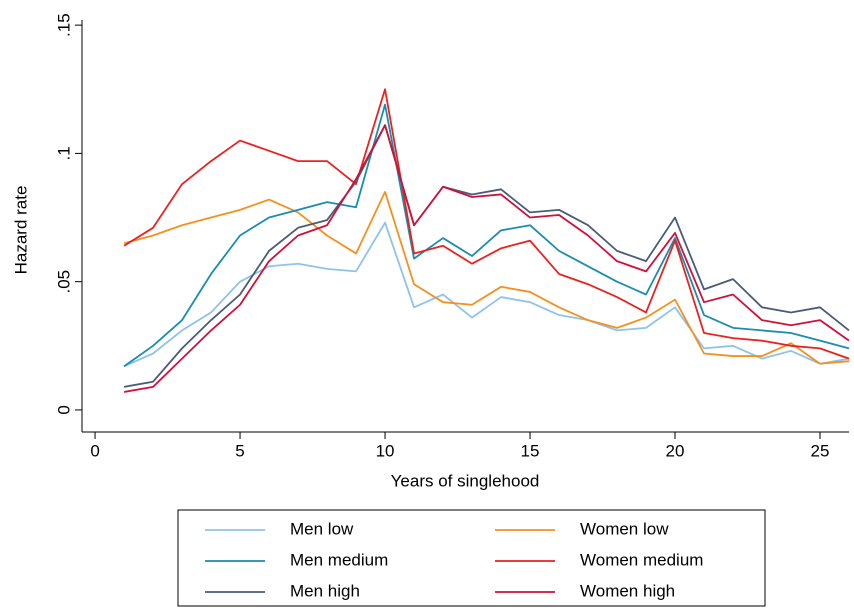 Image resolution: width=854 pixels, height=611 pixels. Describe the element at coordinates (63, 153) in the screenshot. I see `y-tick-label: .1` at that location.